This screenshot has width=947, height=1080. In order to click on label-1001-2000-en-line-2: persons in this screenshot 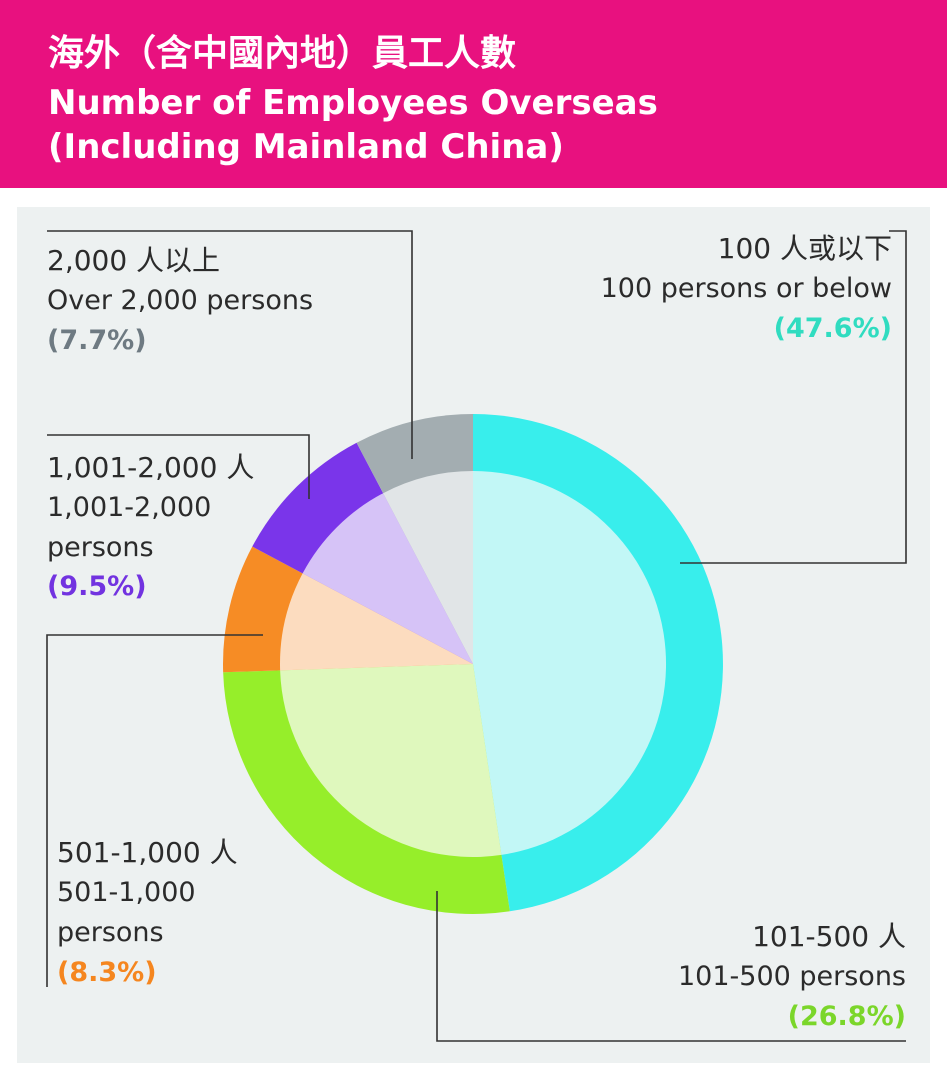, I will do `click(100, 547)`.